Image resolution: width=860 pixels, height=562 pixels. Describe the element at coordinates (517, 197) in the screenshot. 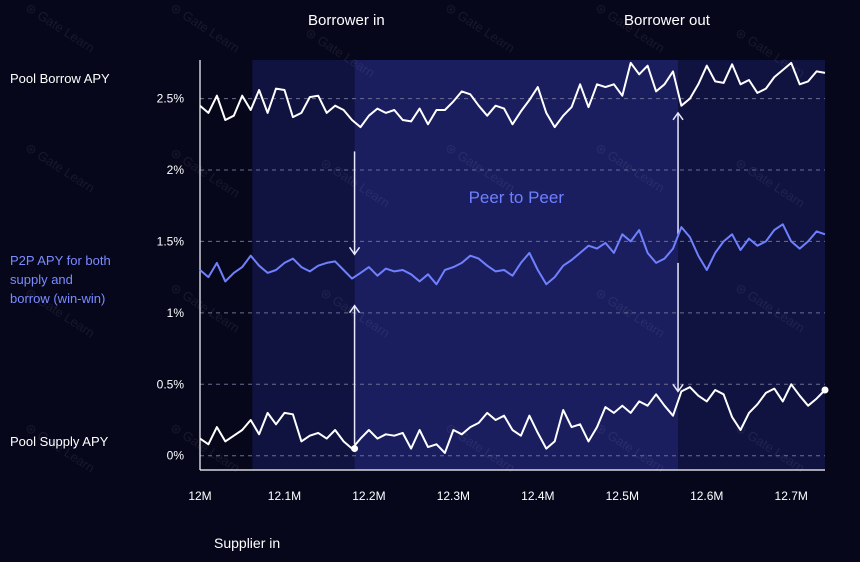

I see `peer-to-peer-label: Peer to Peer` at that location.